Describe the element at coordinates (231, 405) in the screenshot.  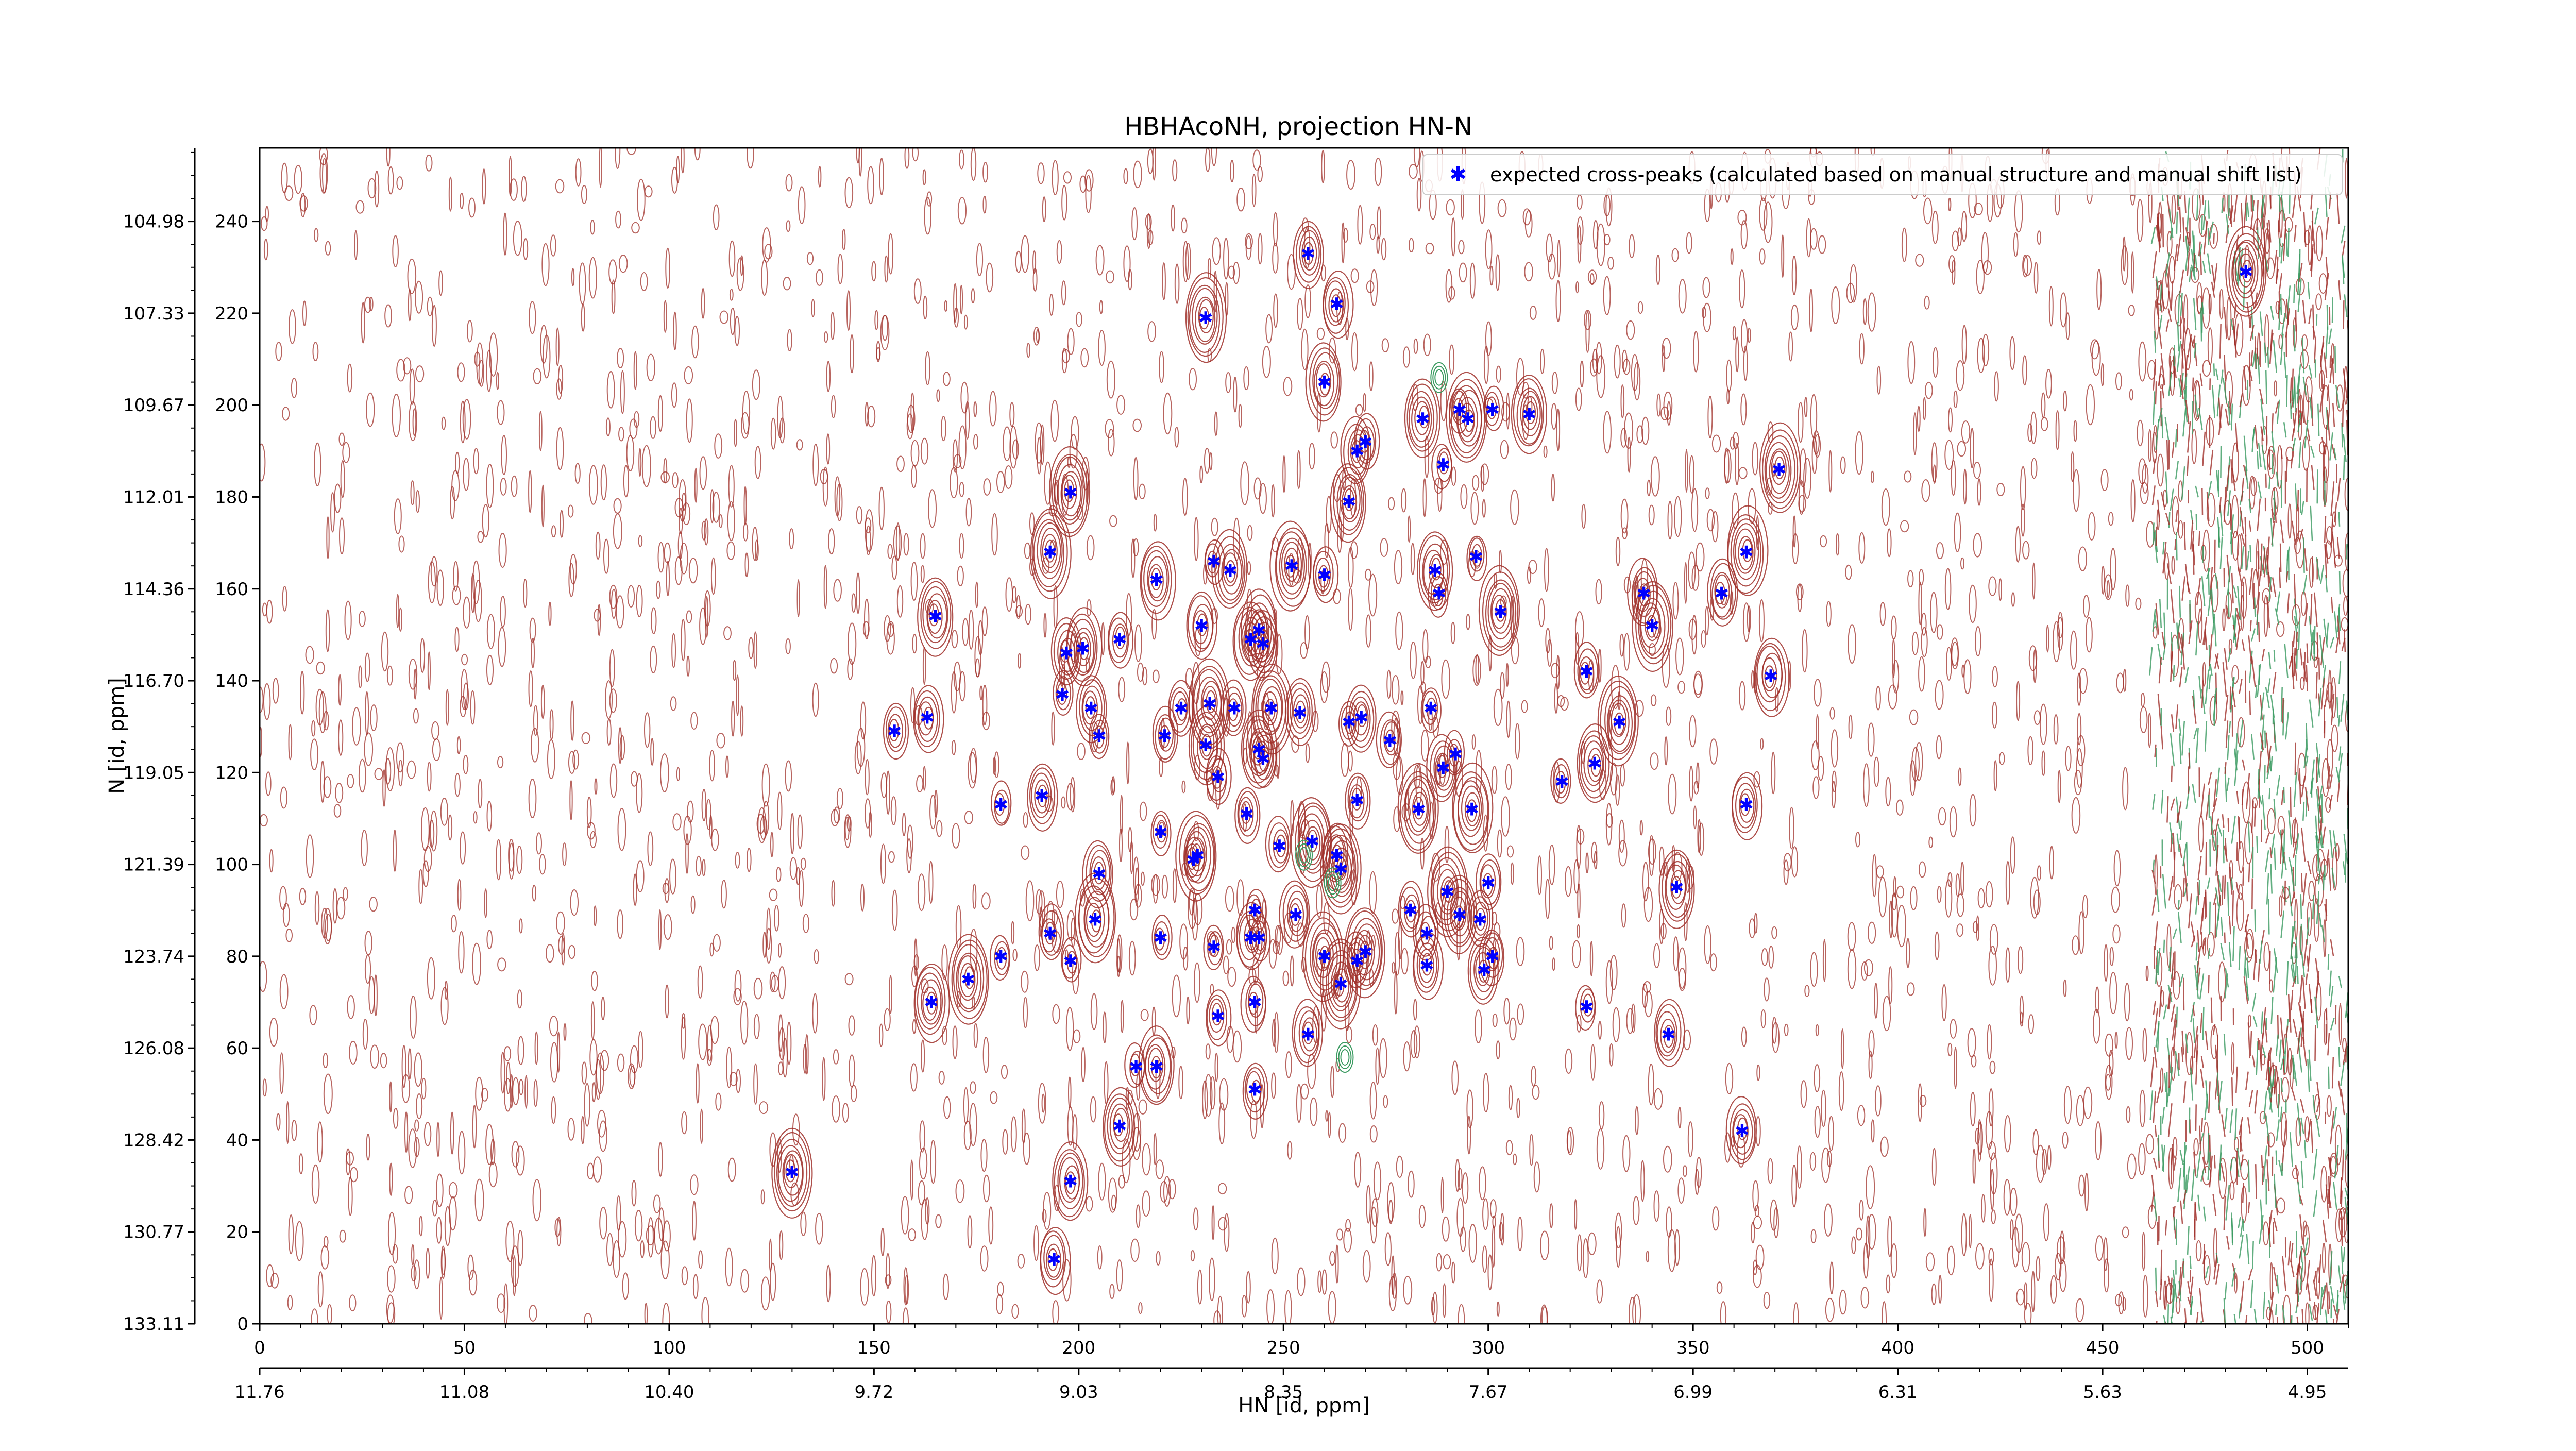
I see `y-tick-label: 200` at that location.